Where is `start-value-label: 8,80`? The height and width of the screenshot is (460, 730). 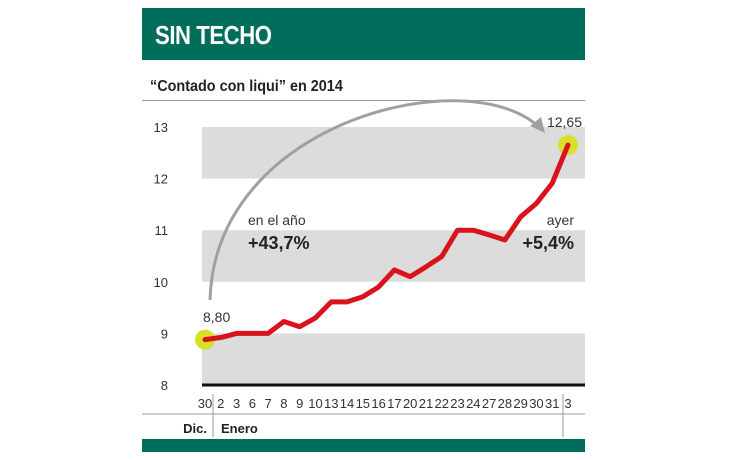
start-value-label: 8,80 is located at coordinates (216, 317).